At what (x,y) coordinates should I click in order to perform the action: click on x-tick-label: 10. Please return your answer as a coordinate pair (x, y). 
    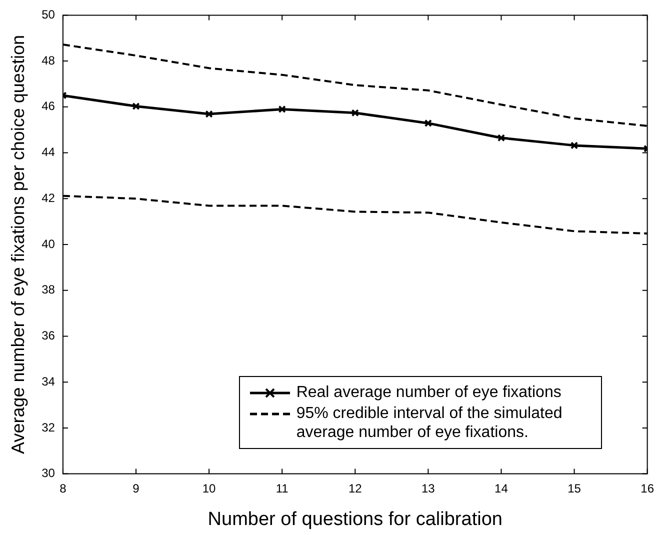
    Looking at the image, I should click on (209, 488).